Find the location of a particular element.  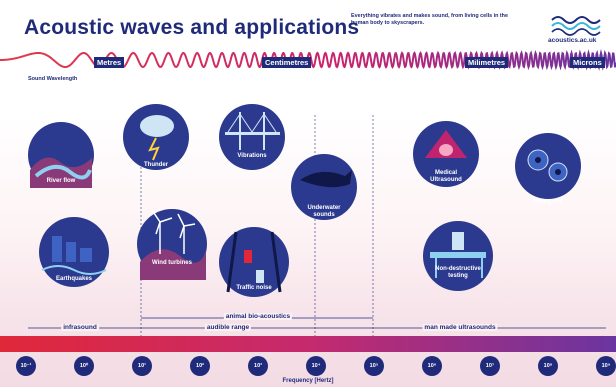

circle-living-cell is located at coordinates (548, 166).